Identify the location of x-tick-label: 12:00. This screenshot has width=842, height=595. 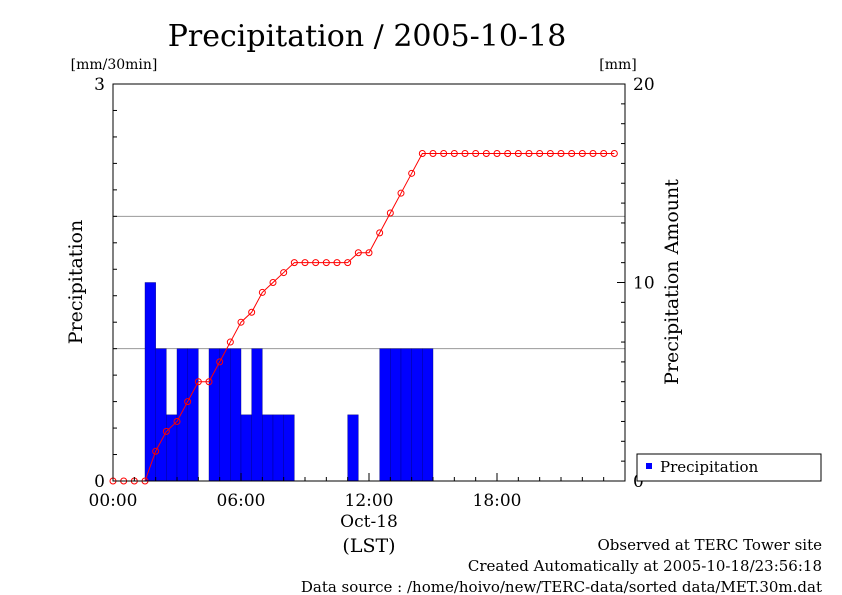
(369, 501).